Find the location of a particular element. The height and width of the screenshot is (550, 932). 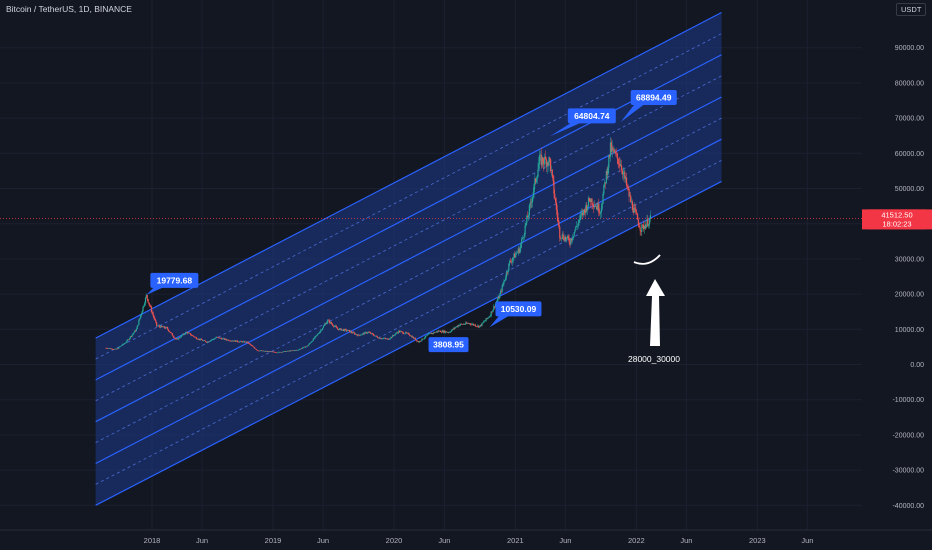

callout-label: 10530.09 is located at coordinates (519, 309).